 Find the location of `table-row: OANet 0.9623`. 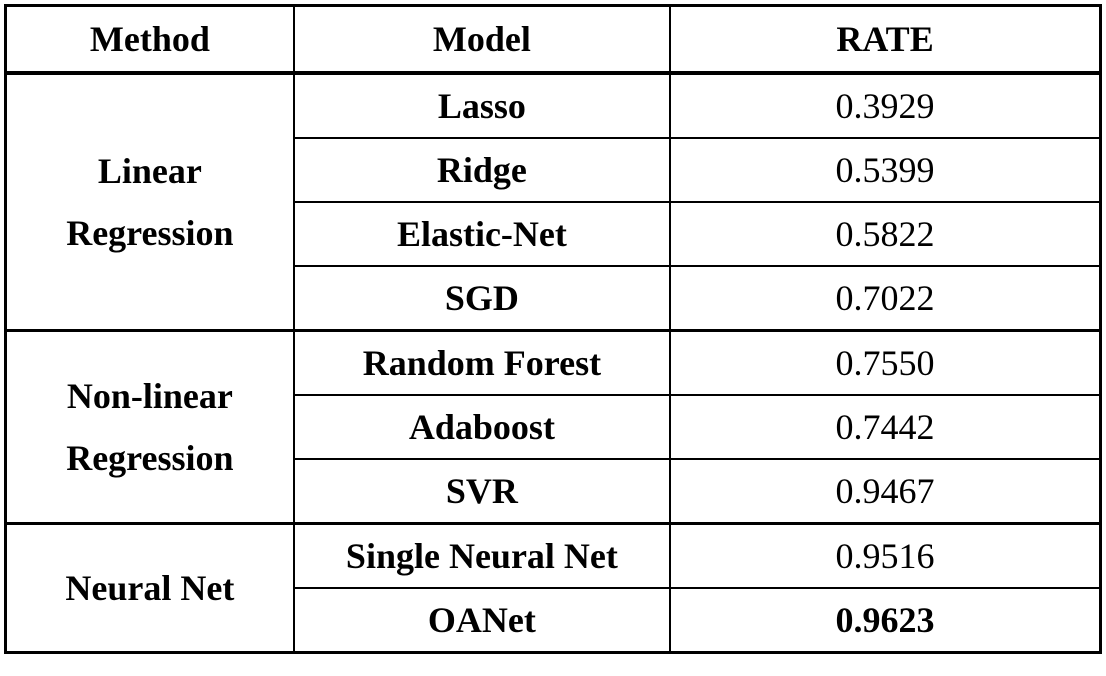

table-row: OANet 0.9623 is located at coordinates (554, 620).